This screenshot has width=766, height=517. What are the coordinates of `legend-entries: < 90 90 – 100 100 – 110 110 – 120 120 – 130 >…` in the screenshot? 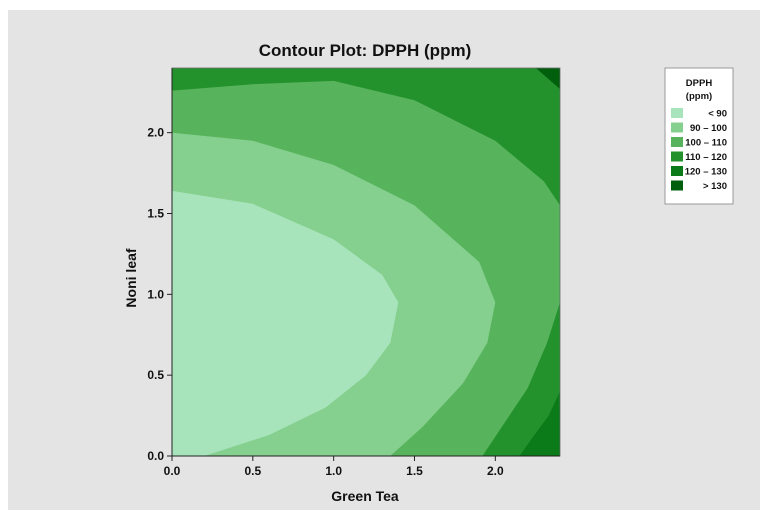 It's located at (699, 150).